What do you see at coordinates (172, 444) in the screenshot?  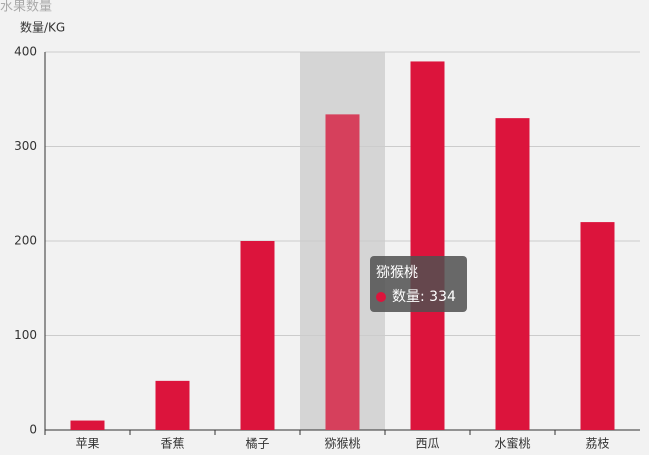 I see `x-tick-label: 香蕉` at bounding box center [172, 444].